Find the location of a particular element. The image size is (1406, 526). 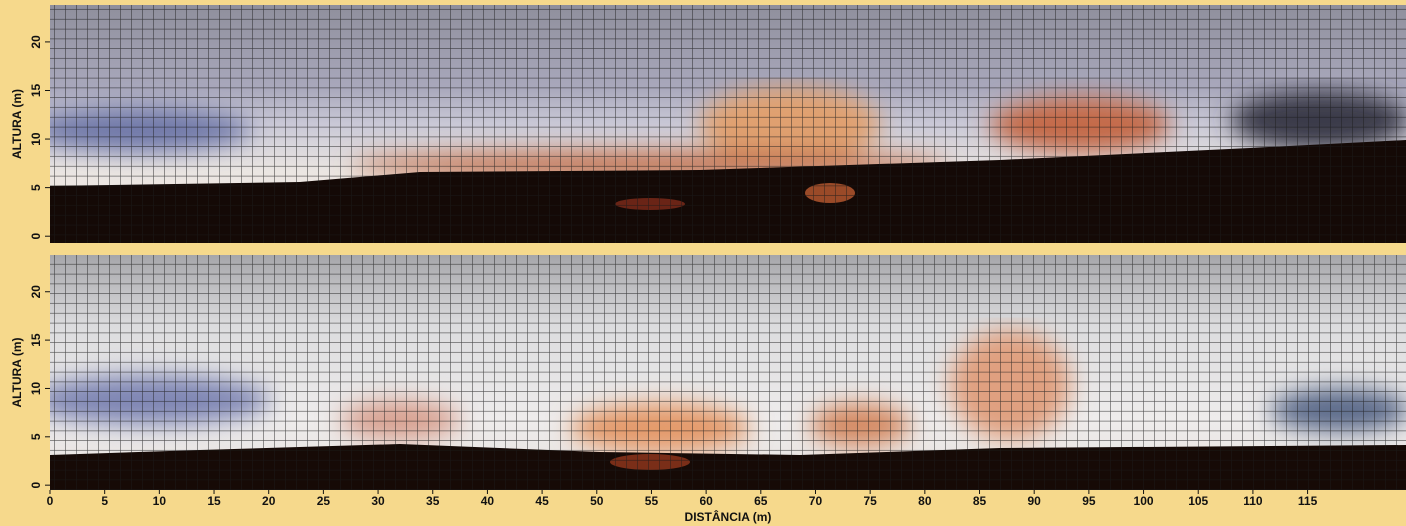

x-tick-label: 35 is located at coordinates (433, 501).